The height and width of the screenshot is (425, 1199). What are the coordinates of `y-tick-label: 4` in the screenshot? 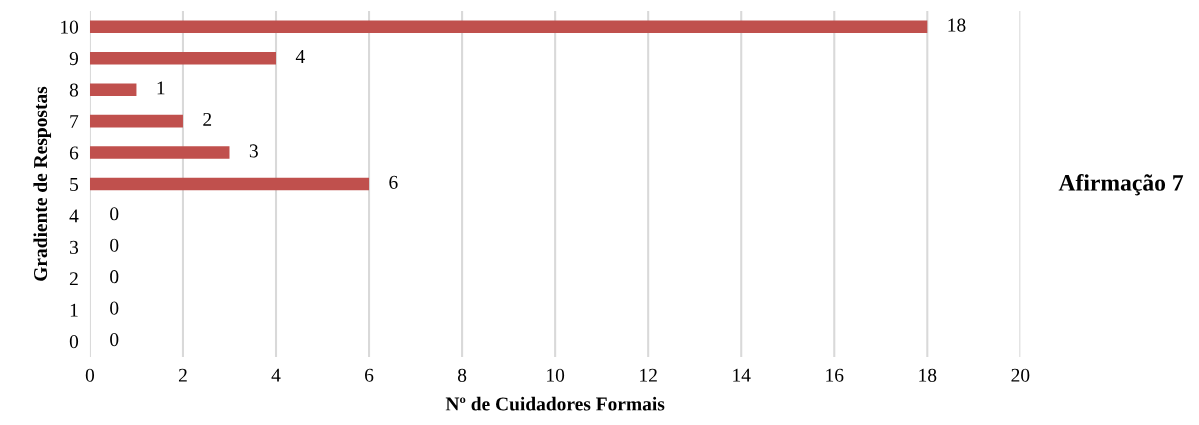 It's located at (74, 216).